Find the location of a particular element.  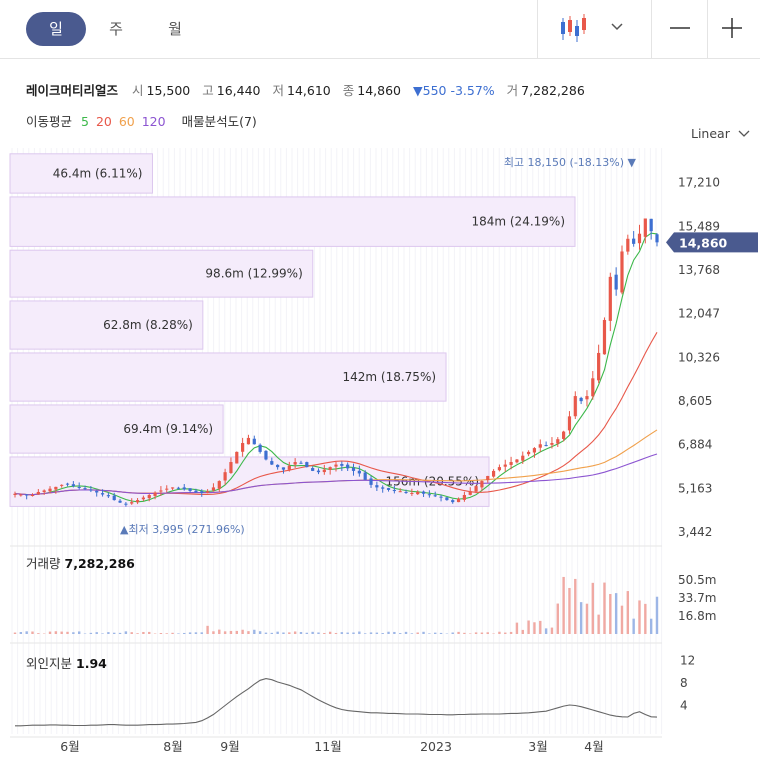

volume-profile-label: 46.4m (6.11%) is located at coordinates (98, 173).